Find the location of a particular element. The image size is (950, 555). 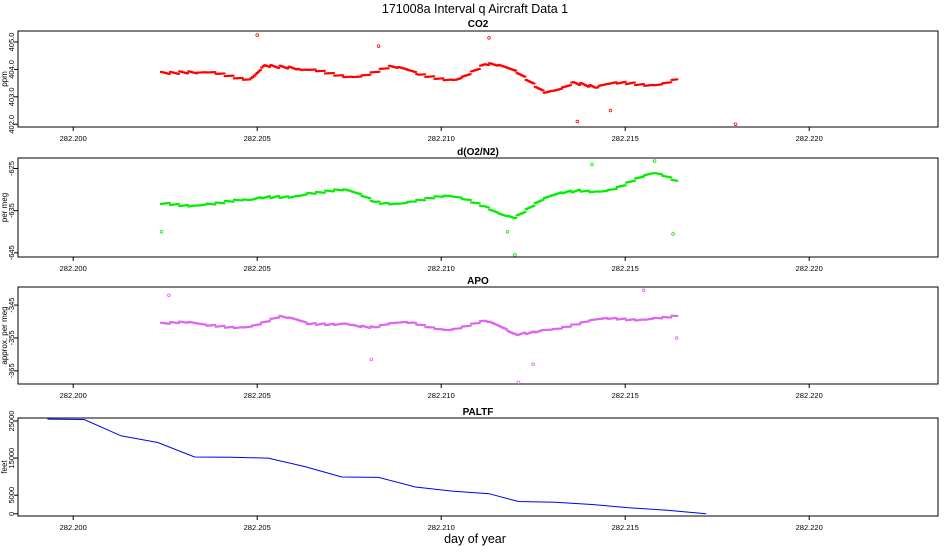

panel-title: CO2 is located at coordinates (478, 24).